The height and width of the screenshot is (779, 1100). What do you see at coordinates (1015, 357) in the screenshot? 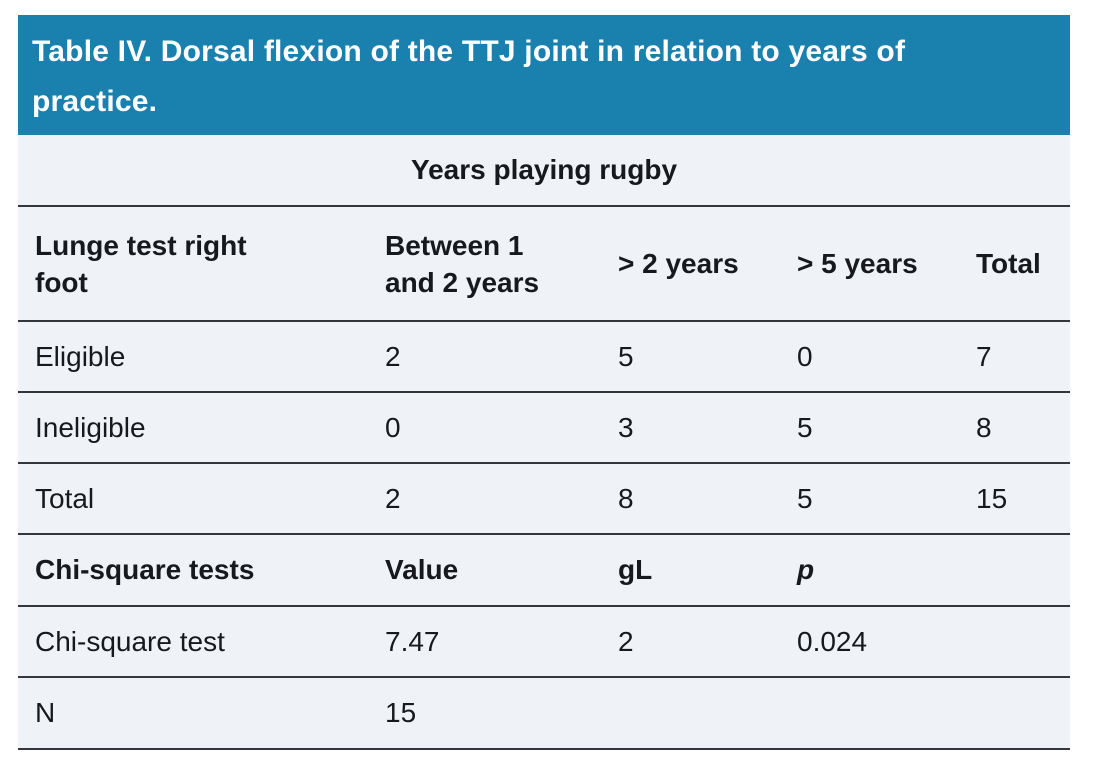
I see `cell-value: 7` at bounding box center [1015, 357].